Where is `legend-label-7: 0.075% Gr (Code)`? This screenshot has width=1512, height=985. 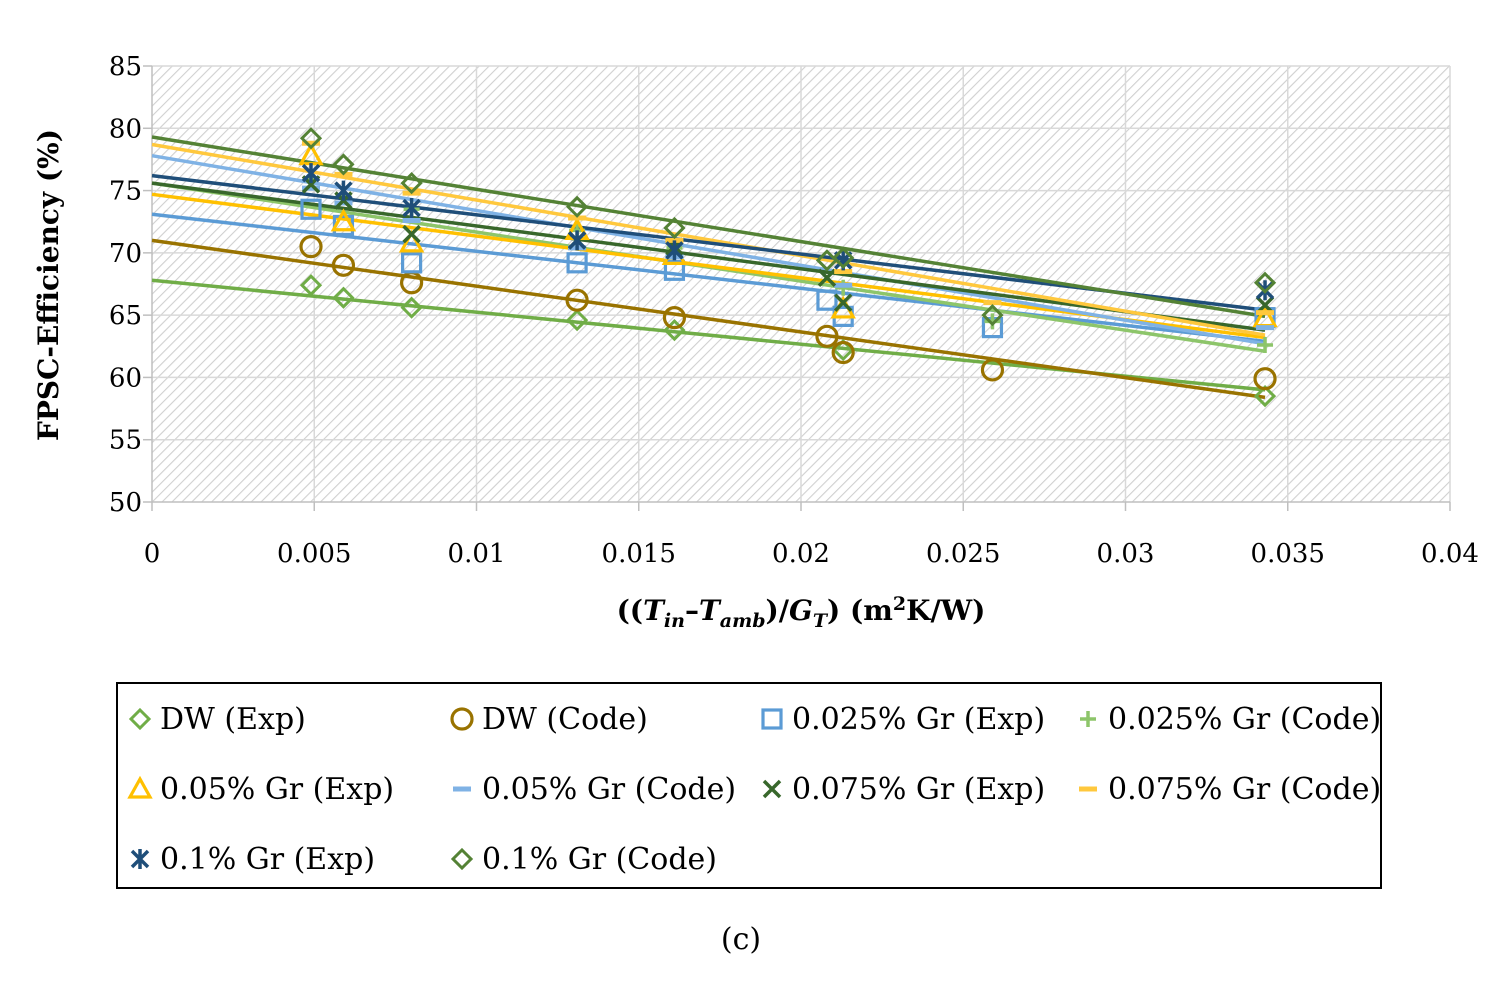
legend-label-7: 0.075% Gr (Code) is located at coordinates (1244, 789).